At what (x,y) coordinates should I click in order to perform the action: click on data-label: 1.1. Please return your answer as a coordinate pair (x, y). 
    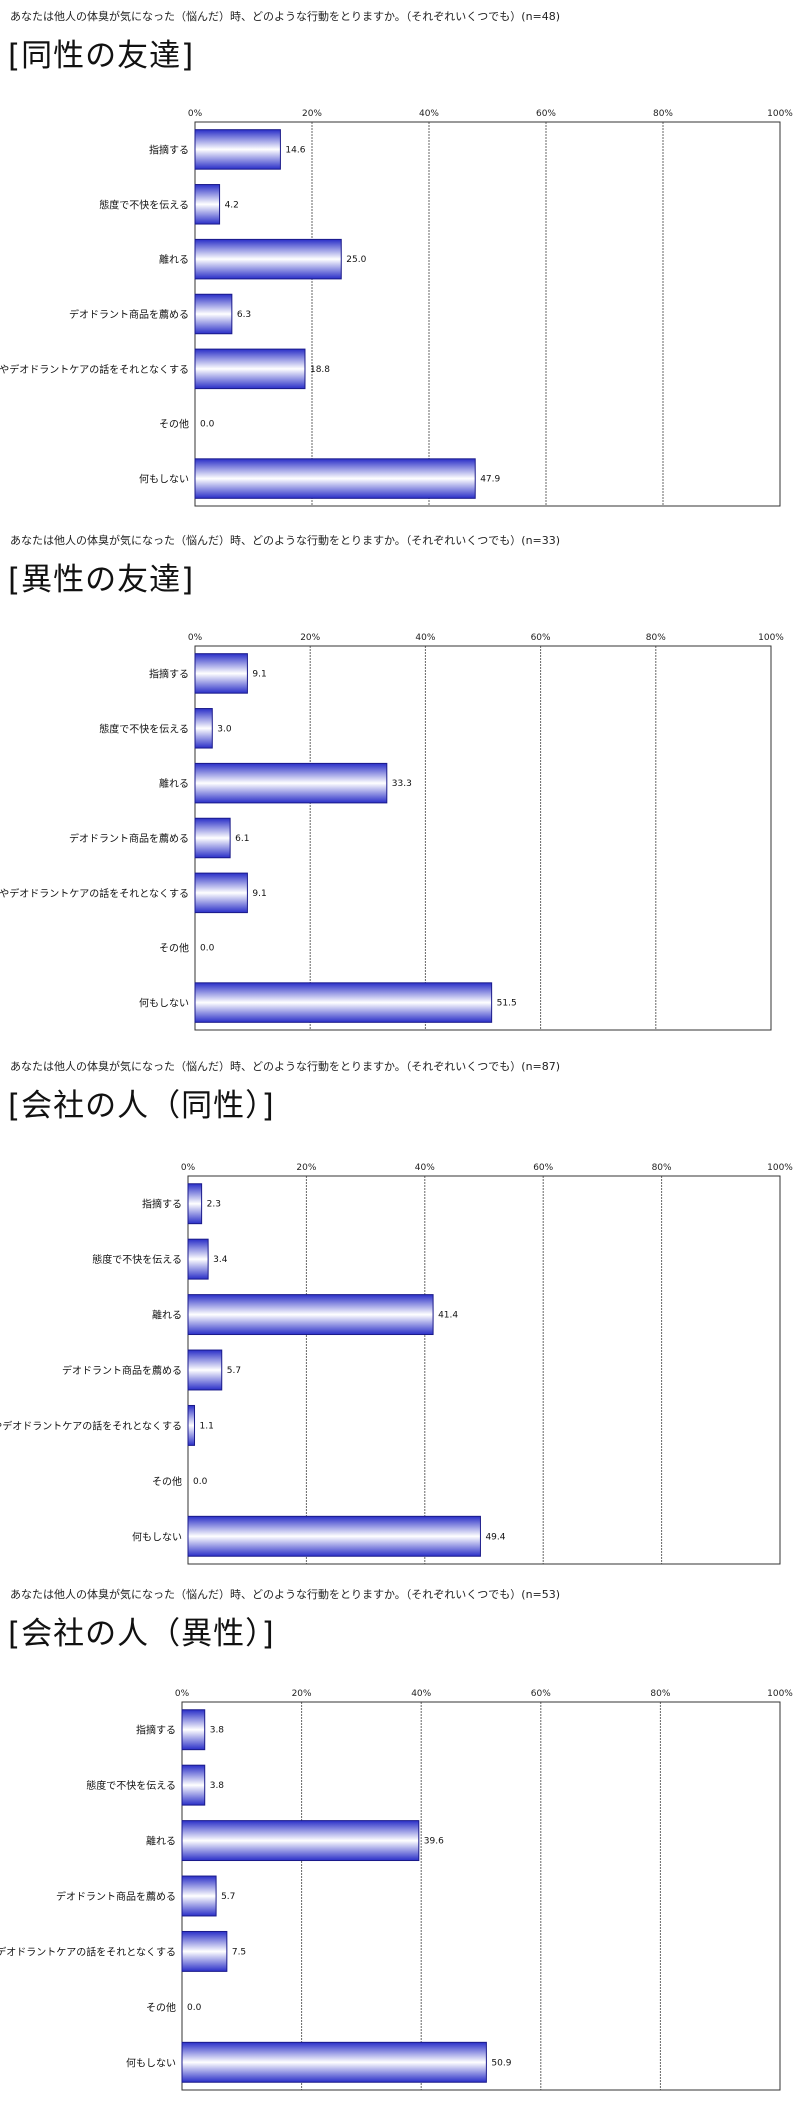
    Looking at the image, I should click on (207, 1426).